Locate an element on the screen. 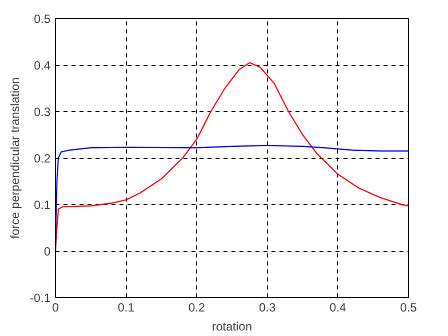 The width and height of the screenshot is (448, 336). x-axis-title: rotation is located at coordinates (232, 327).